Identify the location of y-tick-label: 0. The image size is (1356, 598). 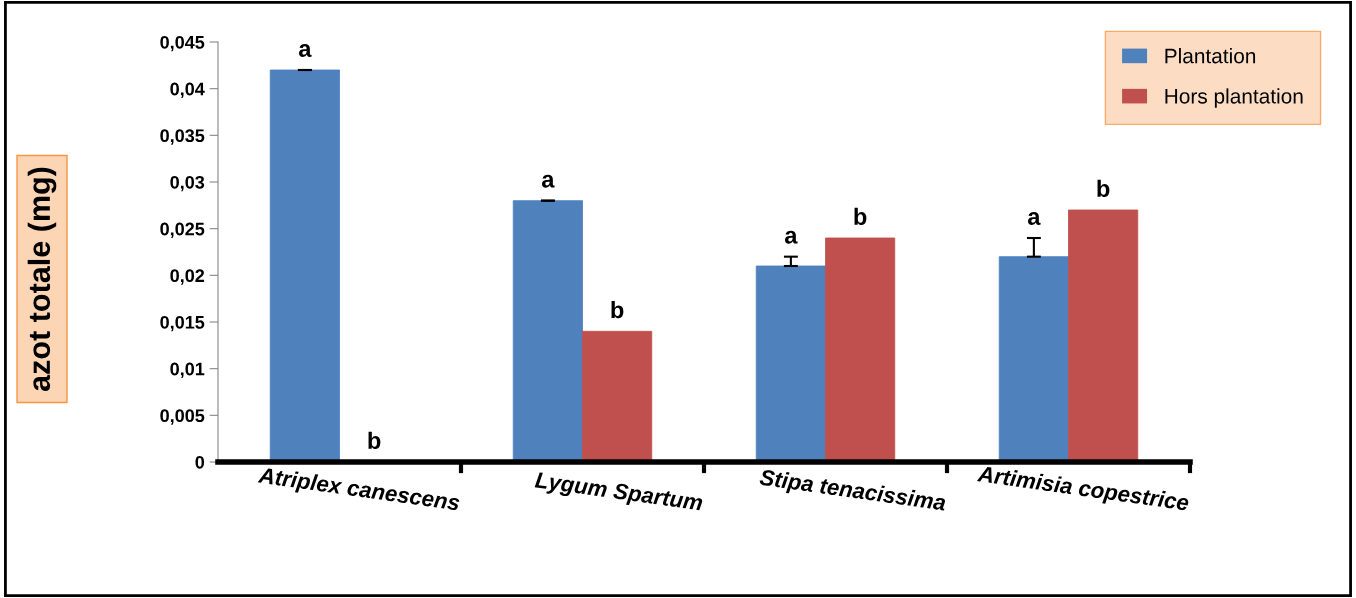
(200, 462).